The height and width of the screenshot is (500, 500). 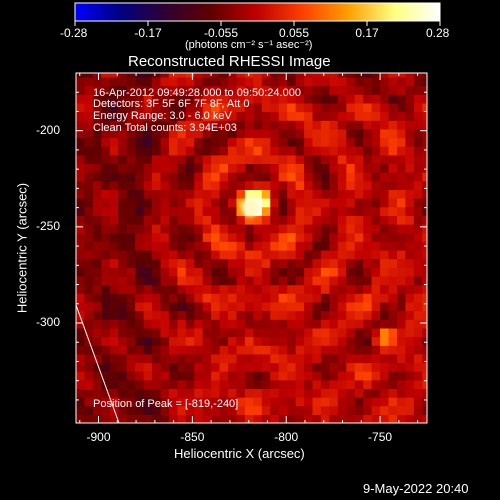 I want to click on colorbar-ticks, so click(x=257, y=23).